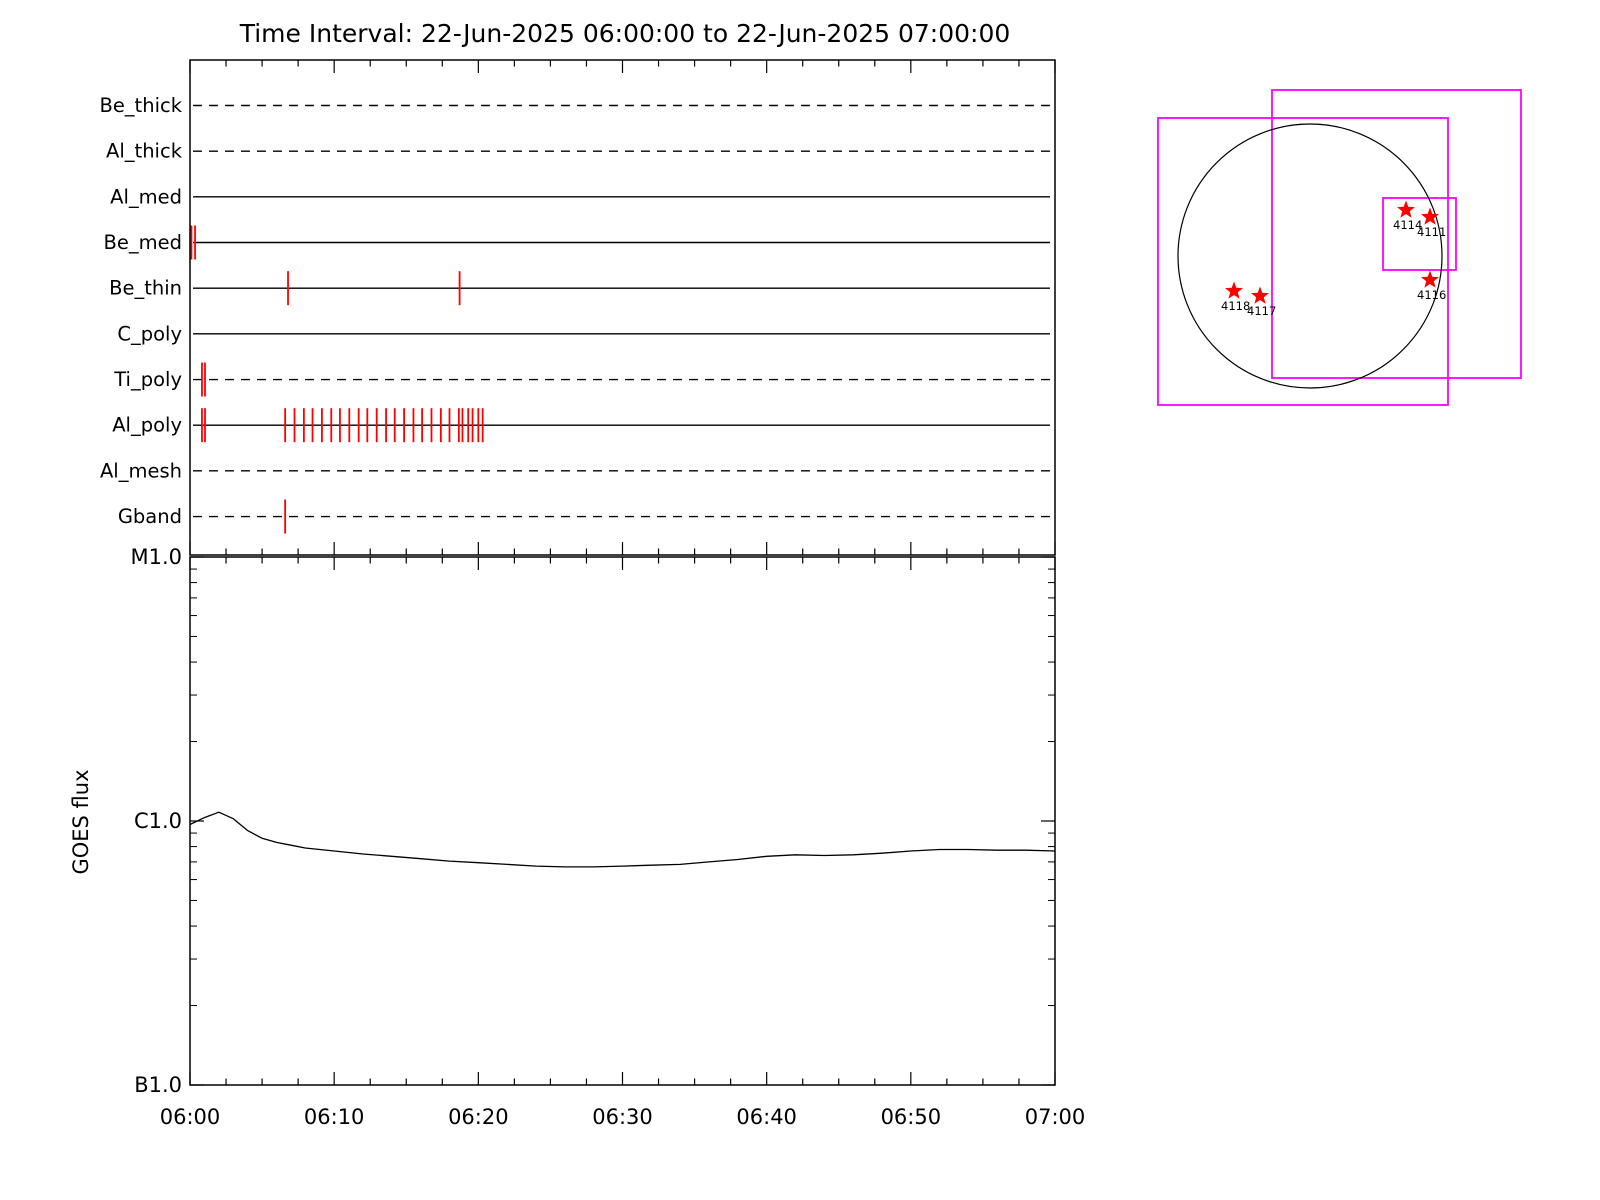 The height and width of the screenshot is (1200, 1600). Describe the element at coordinates (190, 1117) in the screenshot. I see `x-tick-label: 06:00` at that location.